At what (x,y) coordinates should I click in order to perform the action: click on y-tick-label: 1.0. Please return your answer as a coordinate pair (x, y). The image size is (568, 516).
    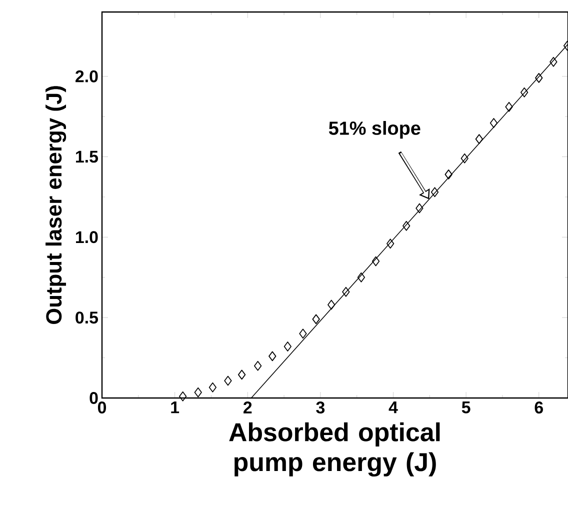
    Looking at the image, I should click on (87, 237).